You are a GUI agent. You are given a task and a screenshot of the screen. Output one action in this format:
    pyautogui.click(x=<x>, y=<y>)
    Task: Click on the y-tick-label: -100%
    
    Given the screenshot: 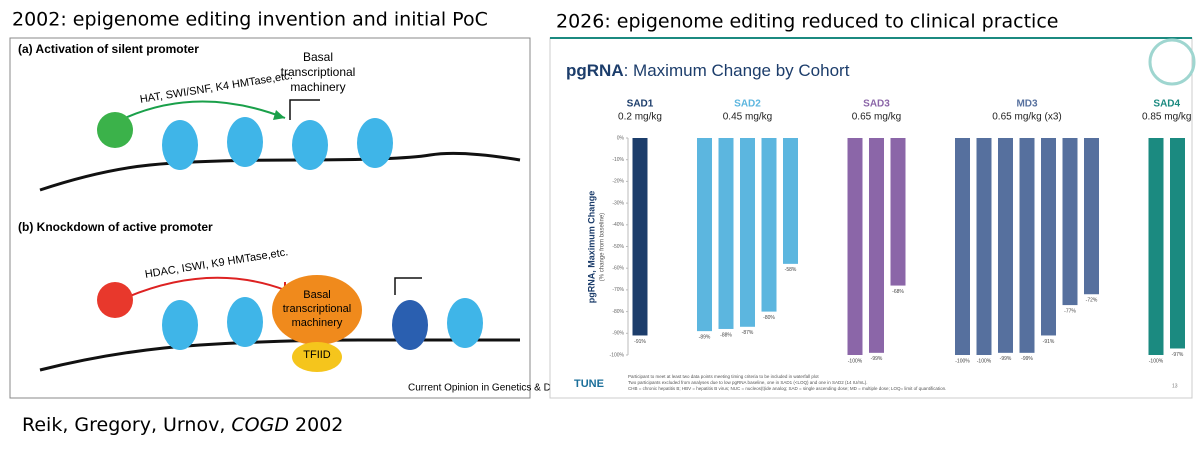 What is the action you would take?
    pyautogui.click(x=617, y=355)
    